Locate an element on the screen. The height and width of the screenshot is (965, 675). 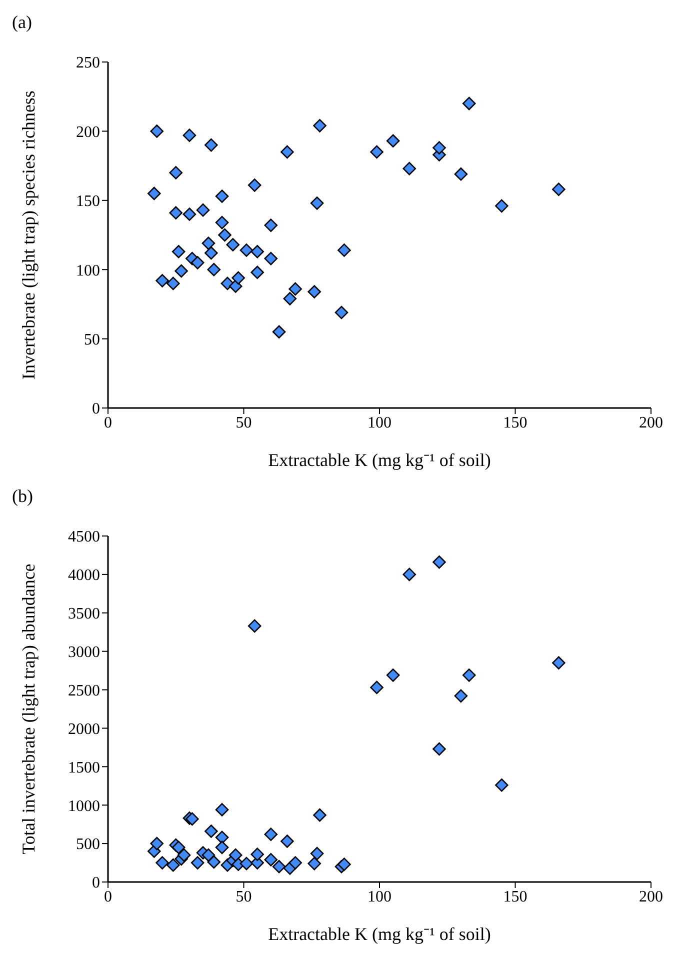
y-tick-label: 2500 is located at coordinates (84, 691).